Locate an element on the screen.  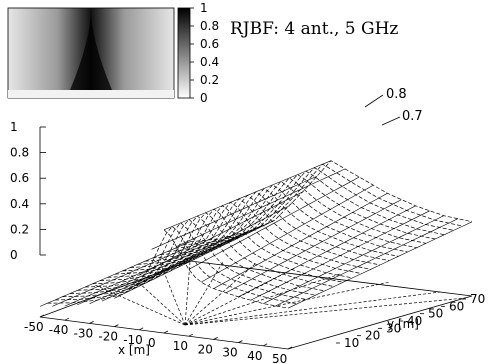
z-tick-label: 0 is located at coordinates (14, 255).